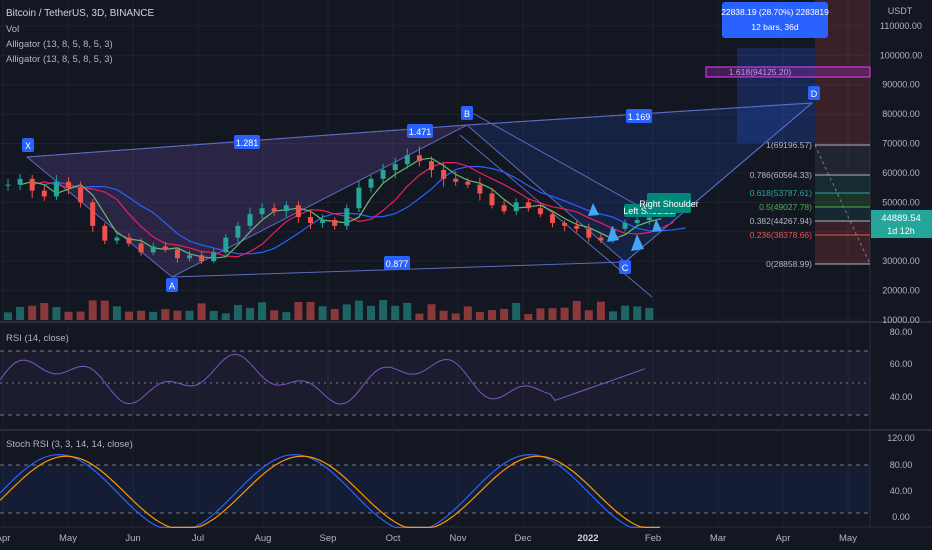  What do you see at coordinates (28, 145) in the screenshot?
I see `point-x-badge` at bounding box center [28, 145].